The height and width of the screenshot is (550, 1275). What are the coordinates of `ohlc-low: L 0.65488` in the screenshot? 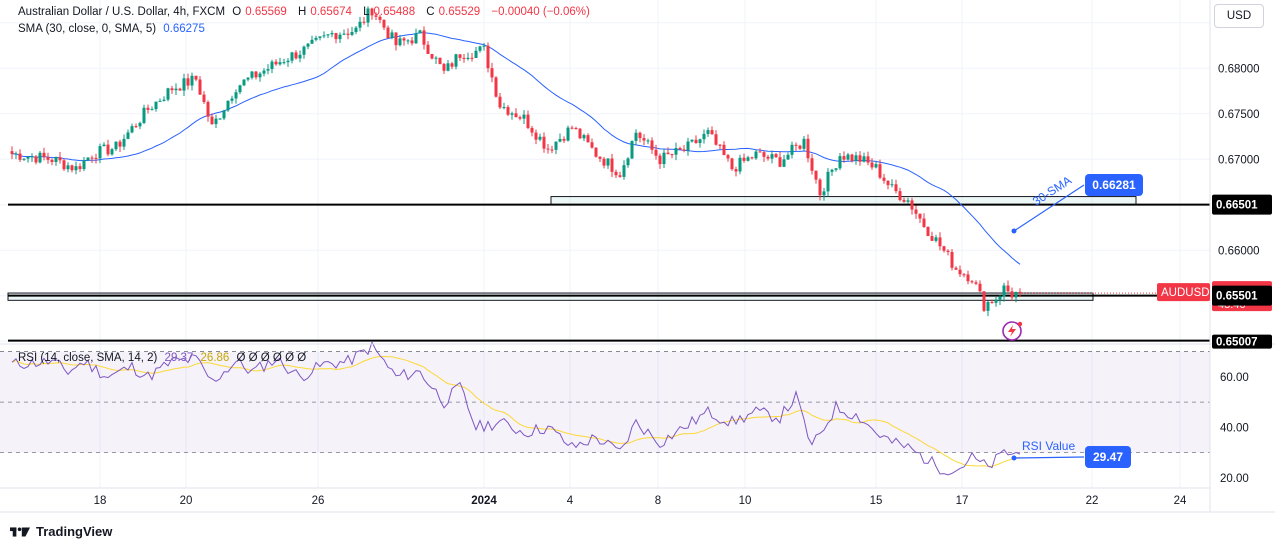 It's located at (389, 12).